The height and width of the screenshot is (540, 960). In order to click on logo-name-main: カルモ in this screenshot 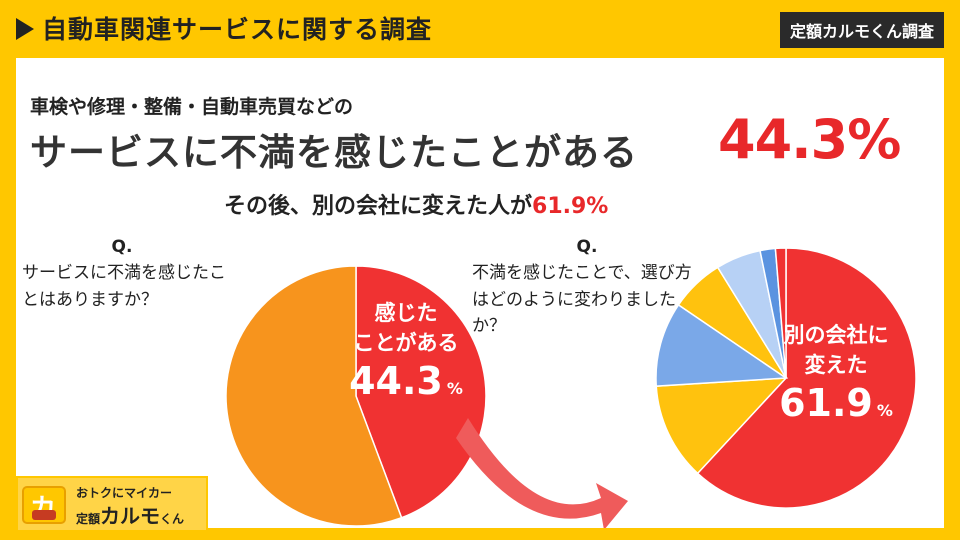, I will do `click(130, 516)`.